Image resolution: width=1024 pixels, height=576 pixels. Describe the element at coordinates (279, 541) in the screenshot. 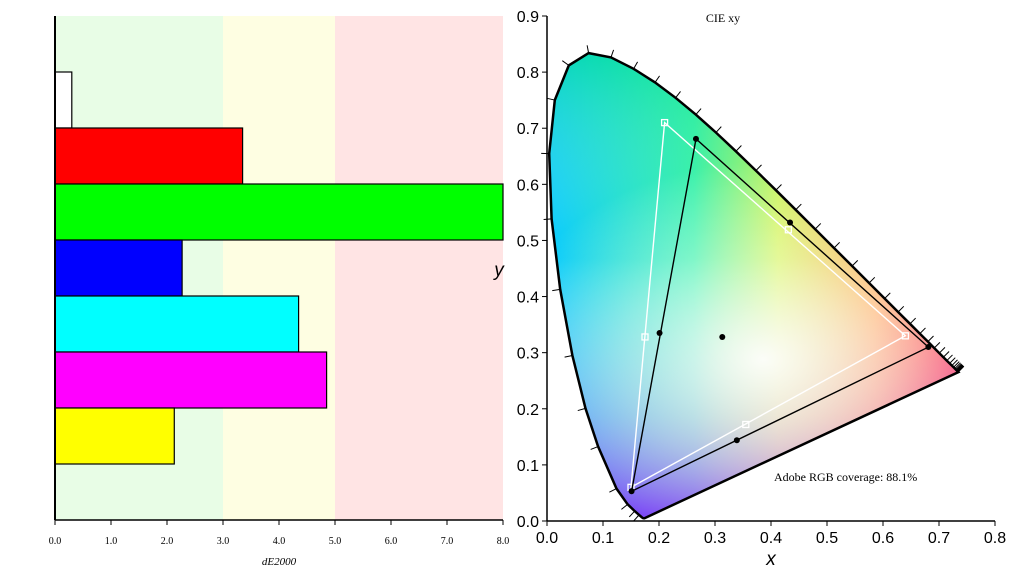

I see `bar-x-tick-label: 4.0` at that location.